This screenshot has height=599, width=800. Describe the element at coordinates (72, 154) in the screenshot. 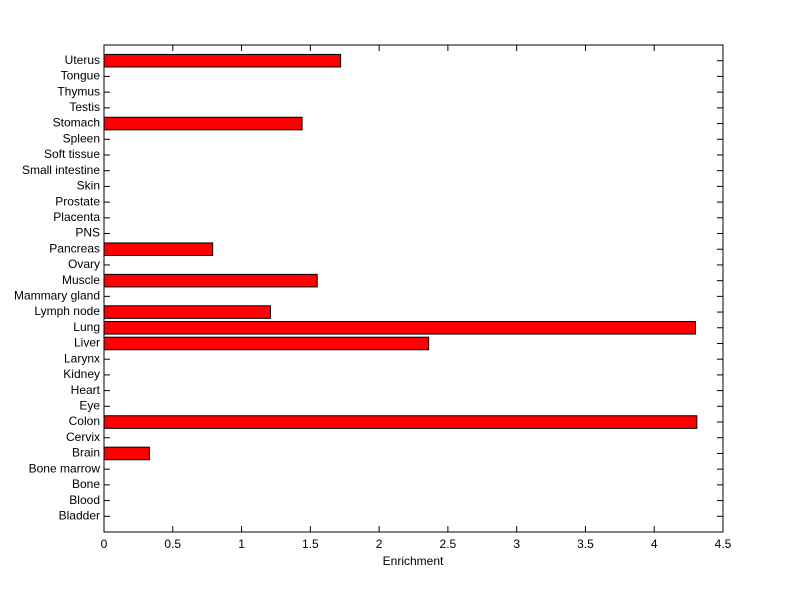

I see `y-tick-label: Soft tissue` at that location.